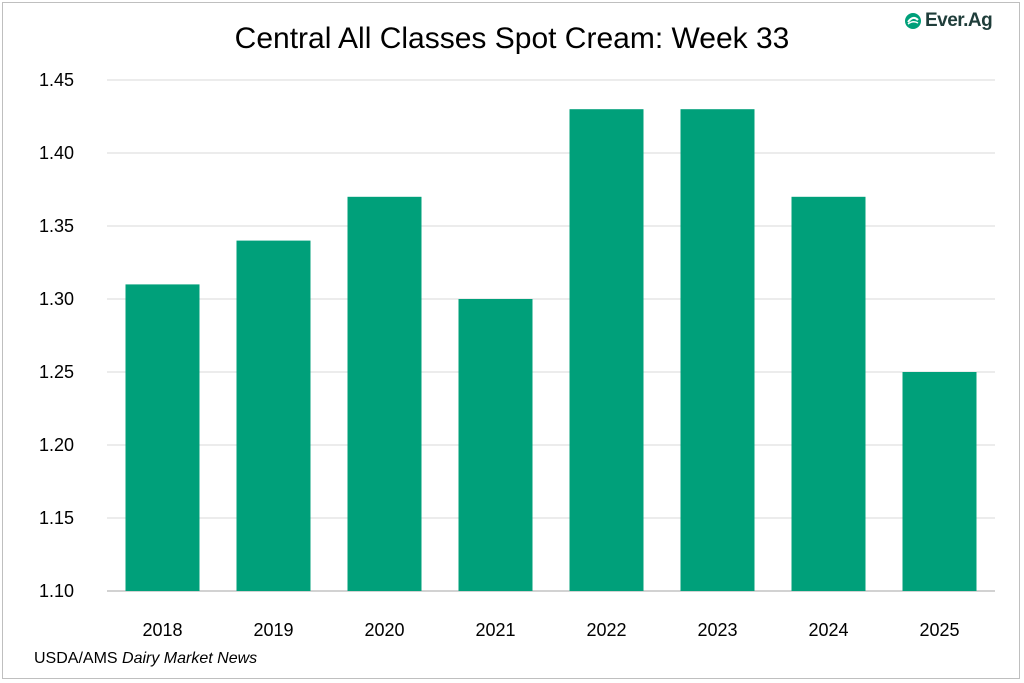 The width and height of the screenshot is (1024, 683). Describe the element at coordinates (273, 630) in the screenshot. I see `x-tick-label: 2019` at that location.